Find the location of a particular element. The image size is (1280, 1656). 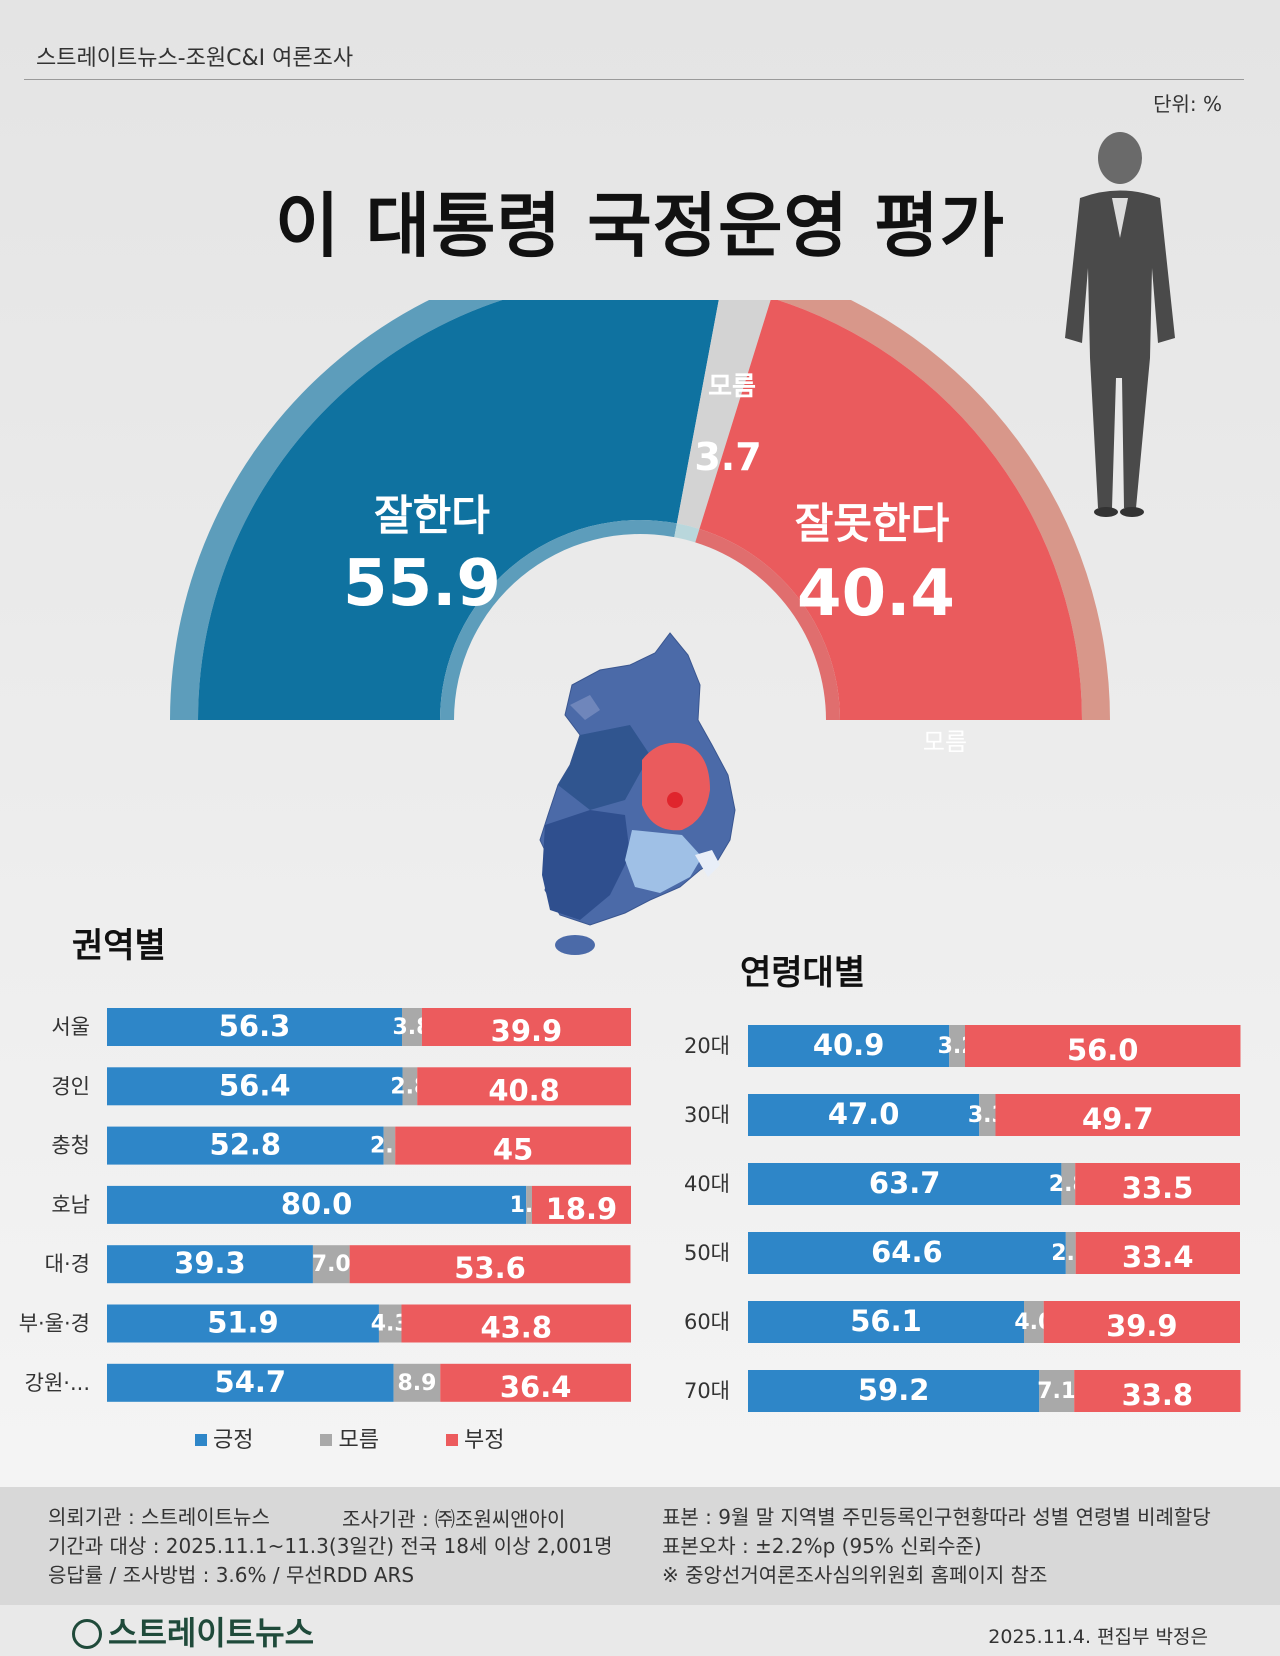

legend-positive-swatch is located at coordinates (201, 1440).